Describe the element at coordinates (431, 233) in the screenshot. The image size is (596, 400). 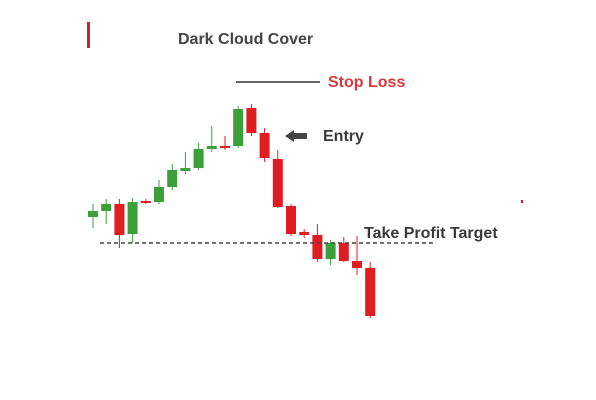
I see `take-profit-label: Take Profit Target` at that location.